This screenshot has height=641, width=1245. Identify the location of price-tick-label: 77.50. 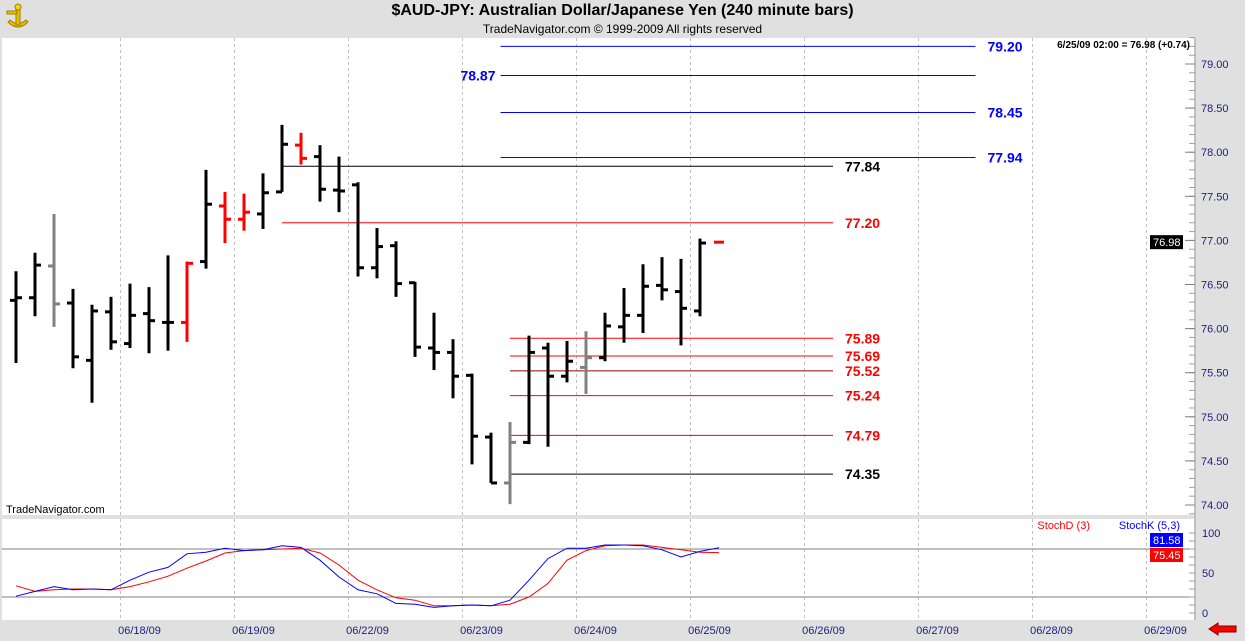
(1215, 197).